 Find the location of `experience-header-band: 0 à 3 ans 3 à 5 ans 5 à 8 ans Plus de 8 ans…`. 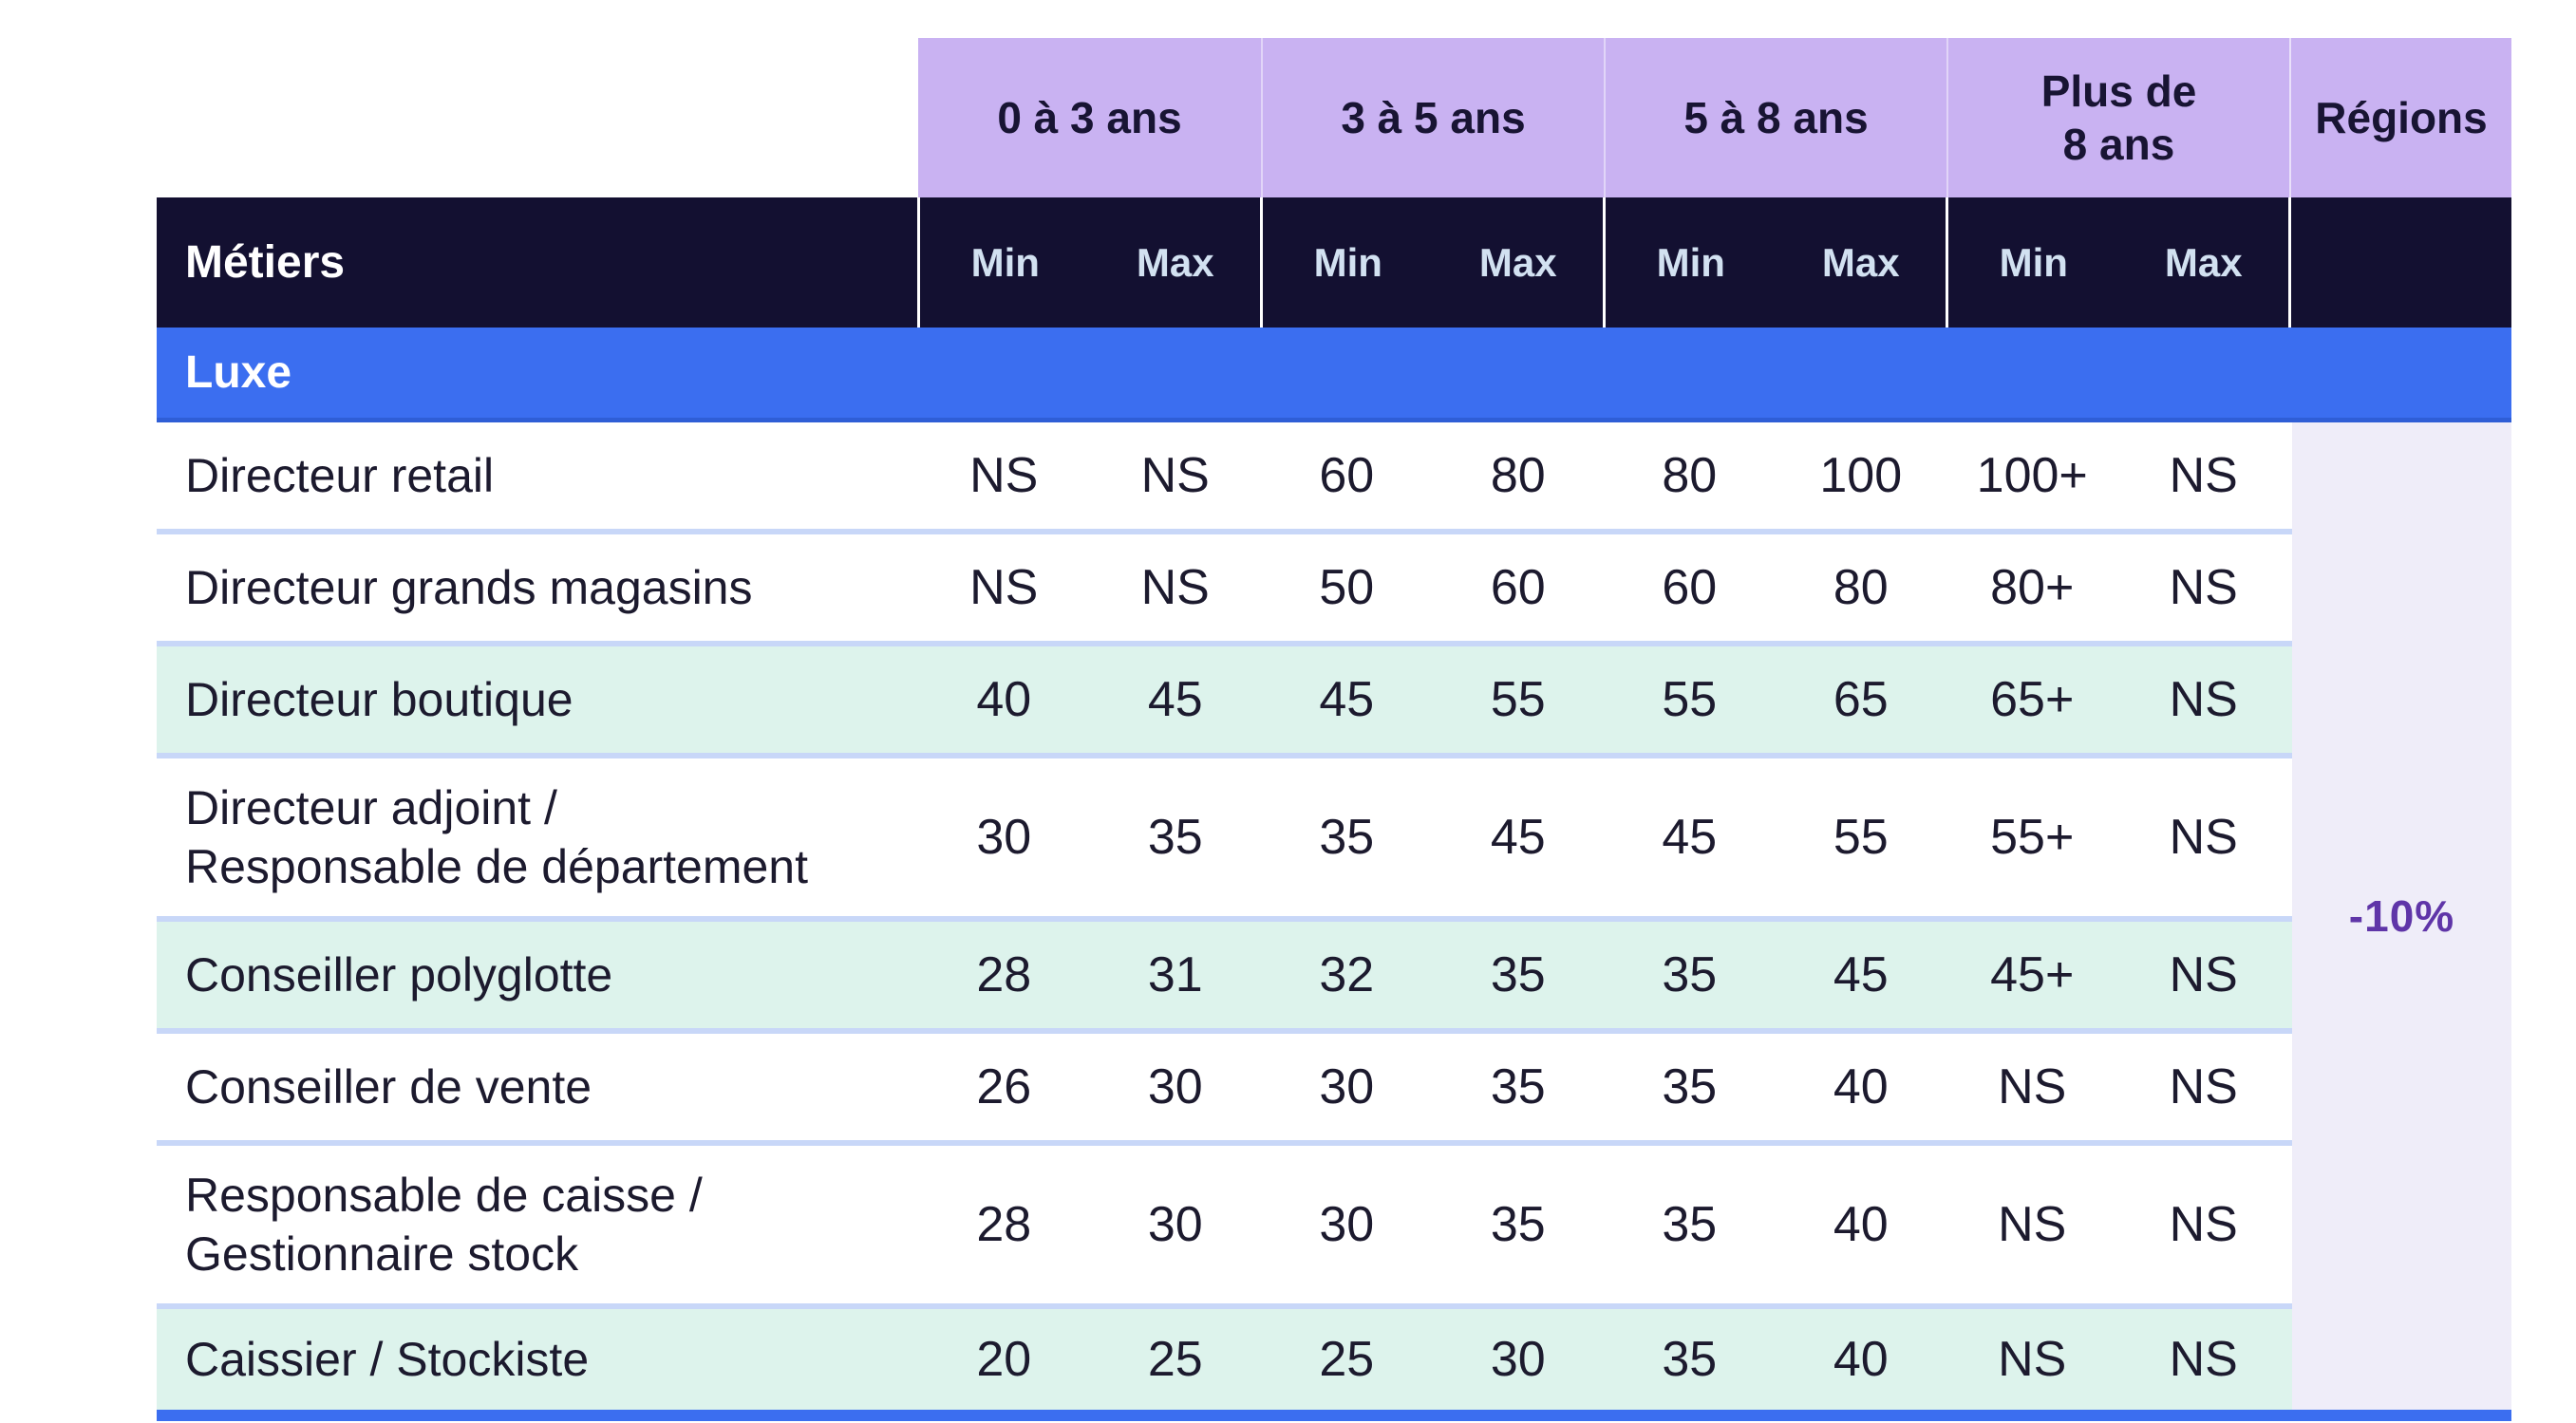

experience-header-band: 0 à 3 ans 3 à 5 ans 5 à 8 ans Plus de 8 ans… is located at coordinates (1714, 117).